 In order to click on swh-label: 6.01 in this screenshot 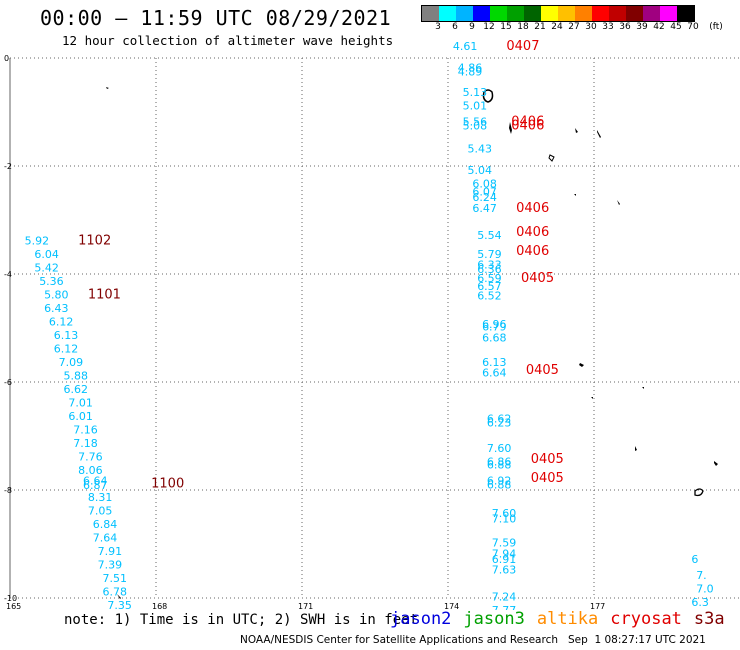, I will do `click(80, 416)`.